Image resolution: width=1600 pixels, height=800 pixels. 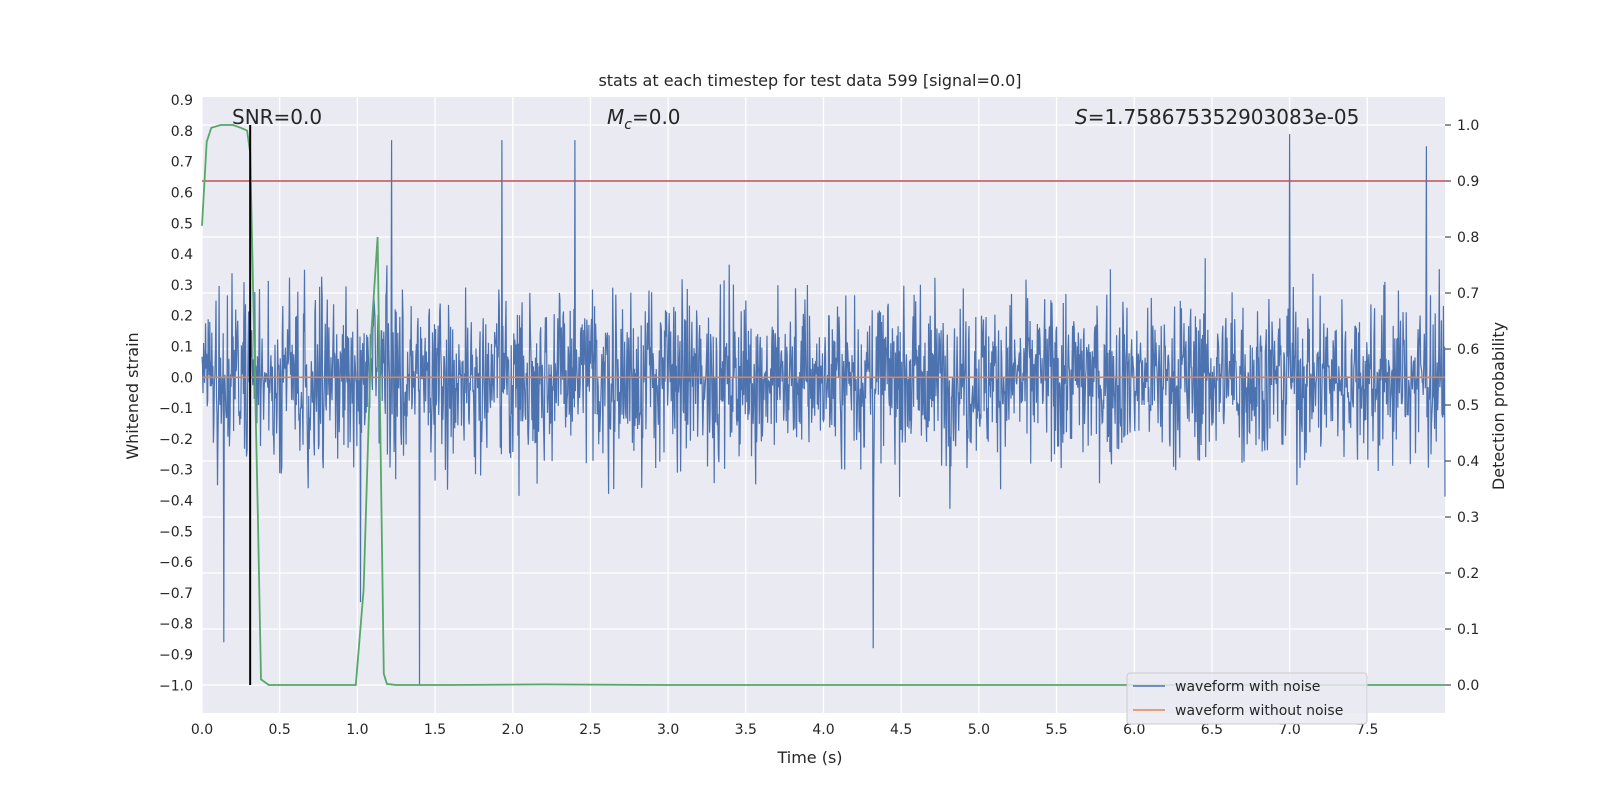 I want to click on x-tick-label: 4.0, so click(x=823, y=730).